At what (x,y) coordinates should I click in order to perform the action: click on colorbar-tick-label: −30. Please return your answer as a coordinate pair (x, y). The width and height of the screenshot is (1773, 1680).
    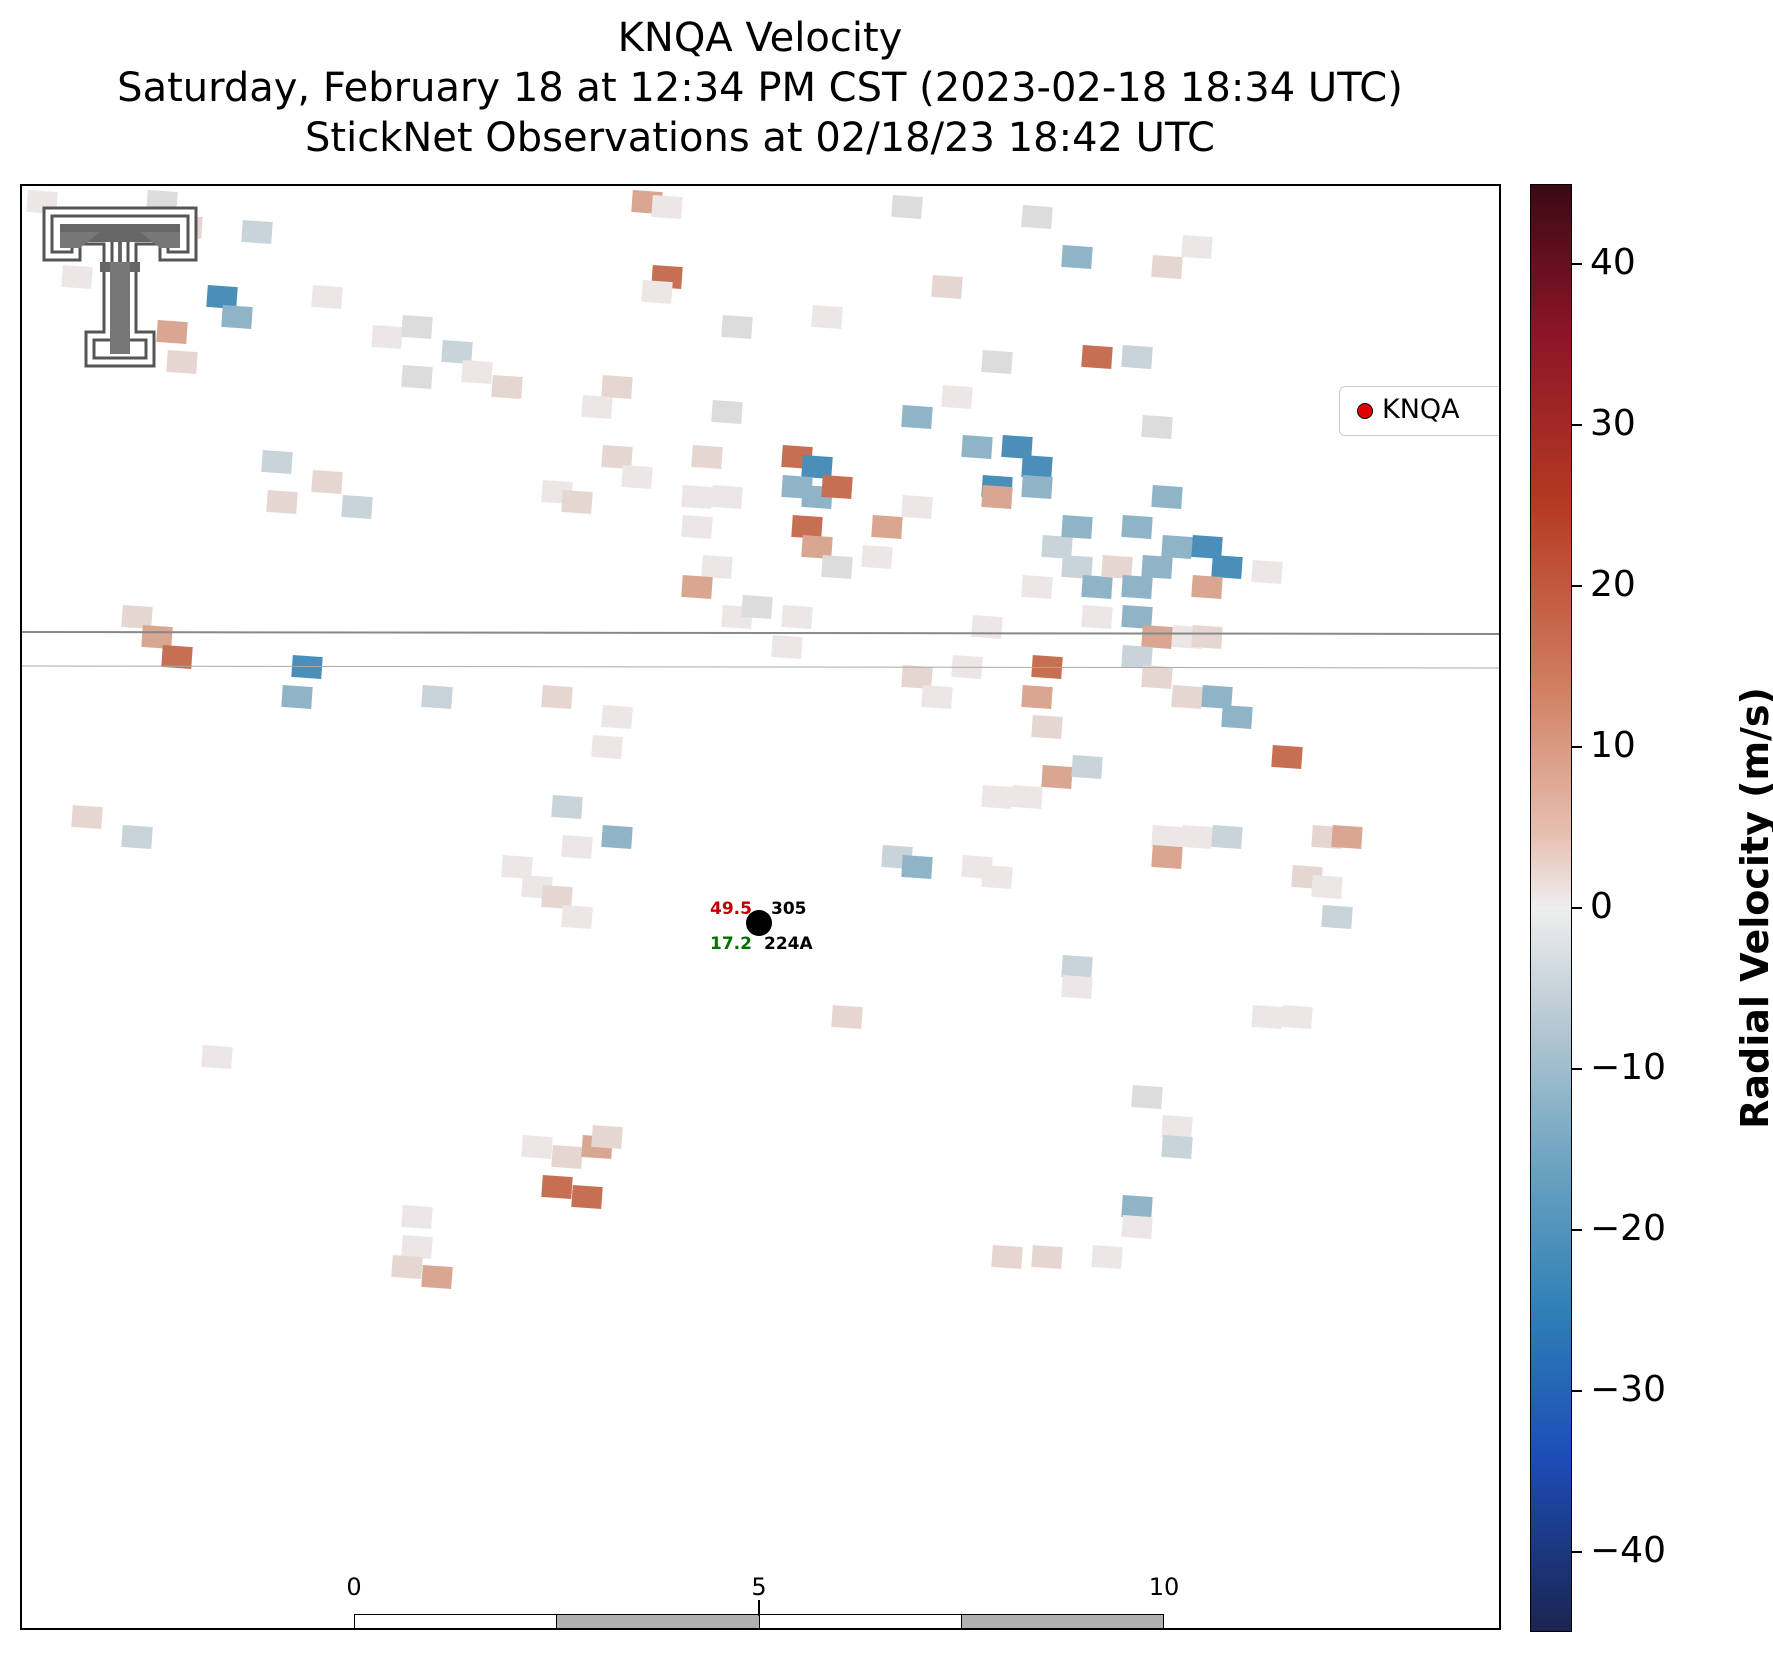
    Looking at the image, I should click on (1628, 1389).